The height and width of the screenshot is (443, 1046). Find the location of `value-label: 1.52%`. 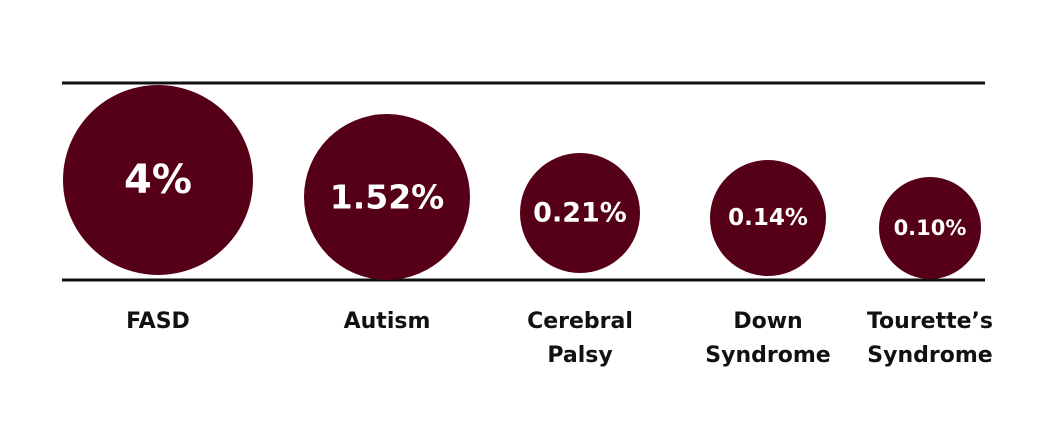

value-label: 1.52% is located at coordinates (387, 197).